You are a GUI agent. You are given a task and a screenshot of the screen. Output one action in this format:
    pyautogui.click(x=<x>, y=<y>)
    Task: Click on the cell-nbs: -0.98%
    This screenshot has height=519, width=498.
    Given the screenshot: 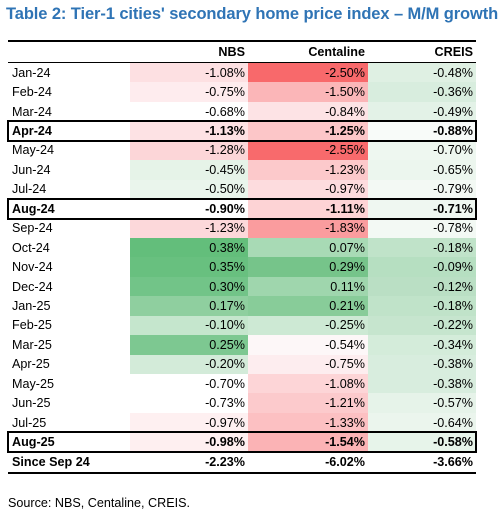 What is the action you would take?
    pyautogui.click(x=189, y=442)
    